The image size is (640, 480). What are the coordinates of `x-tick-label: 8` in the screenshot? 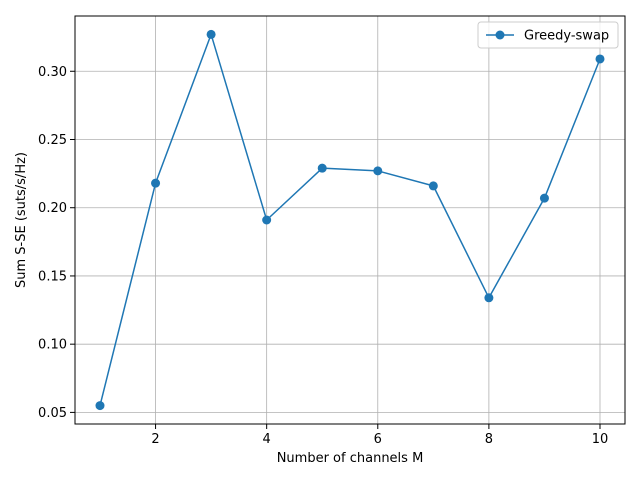 It's located at (489, 439).